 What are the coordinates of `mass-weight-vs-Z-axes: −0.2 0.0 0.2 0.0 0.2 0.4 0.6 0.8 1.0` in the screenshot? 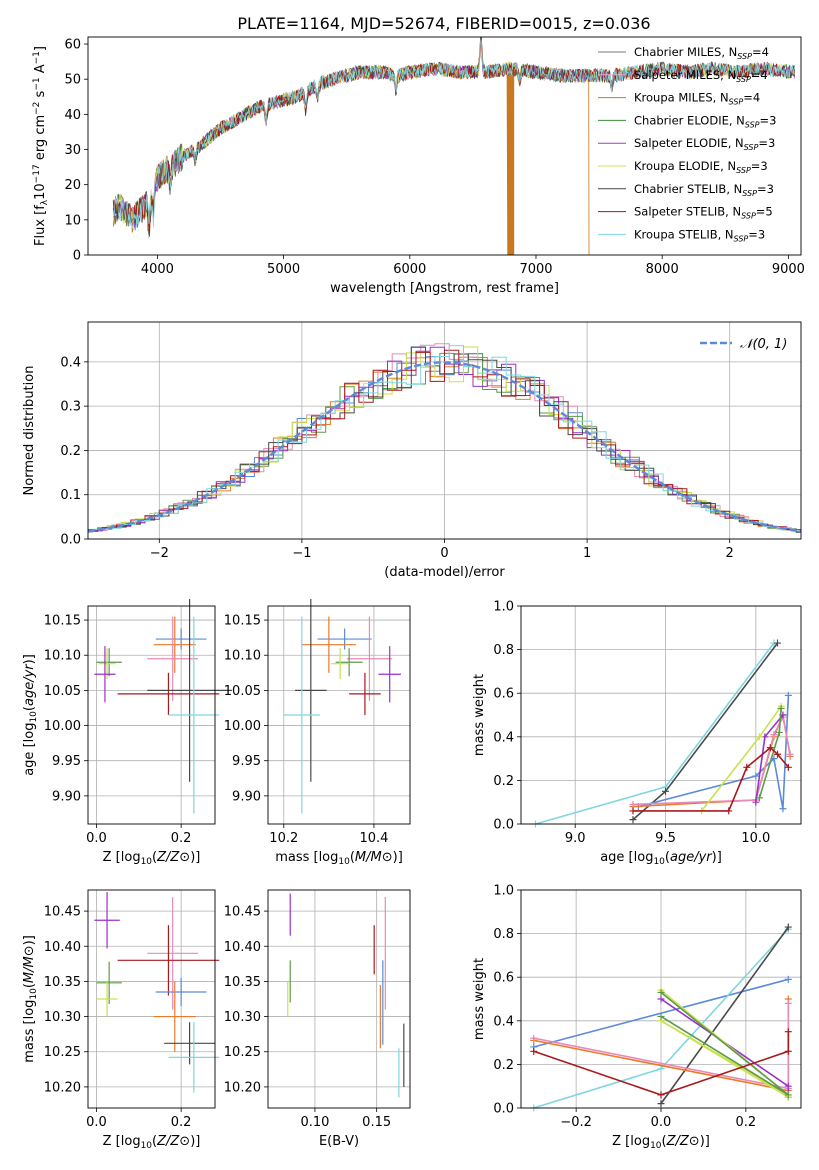 It's located at (647, 1007).